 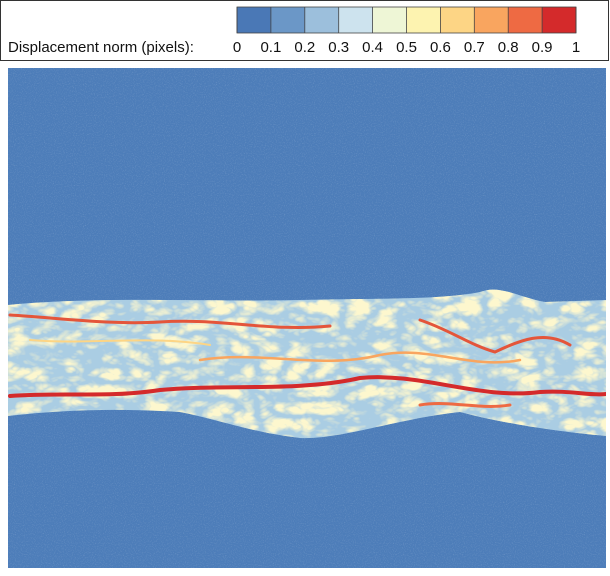 I want to click on colorbar-tick-label: 0.9, so click(x=542, y=47).